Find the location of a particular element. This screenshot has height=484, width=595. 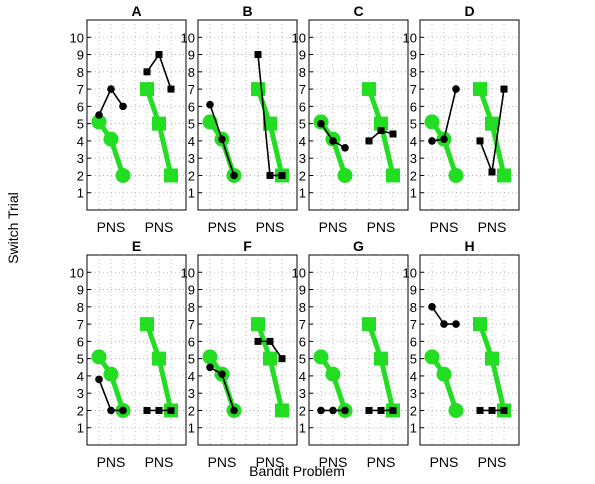

panel-title: G is located at coordinates (358, 246).